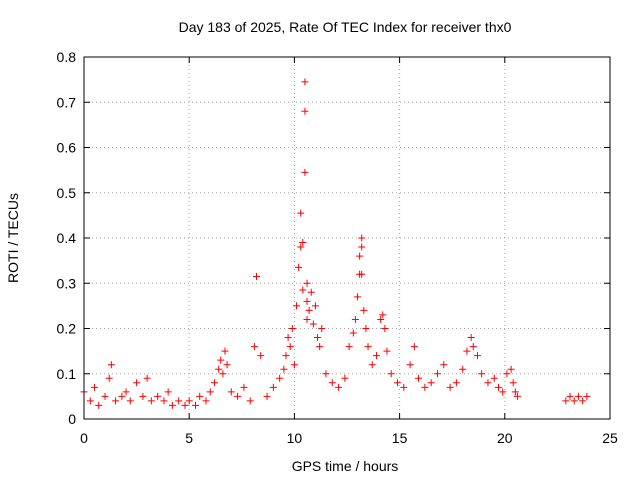  I want to click on y-tick-label: 0.7, so click(67, 102).